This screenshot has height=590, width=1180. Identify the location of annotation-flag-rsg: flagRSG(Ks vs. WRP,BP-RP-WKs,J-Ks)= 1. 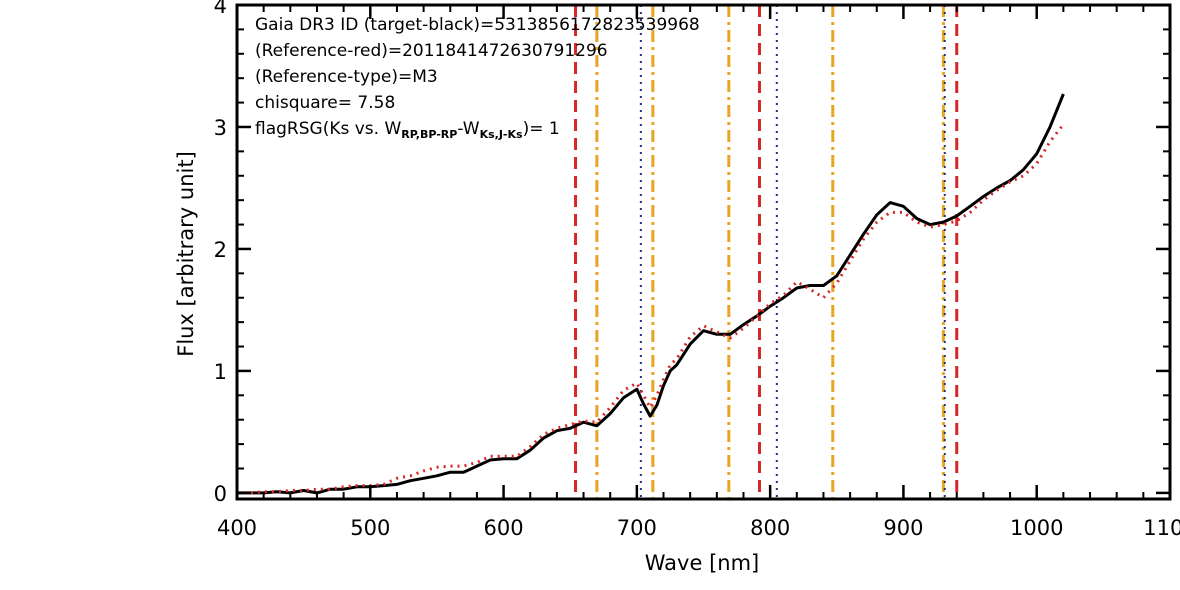
(407, 130).